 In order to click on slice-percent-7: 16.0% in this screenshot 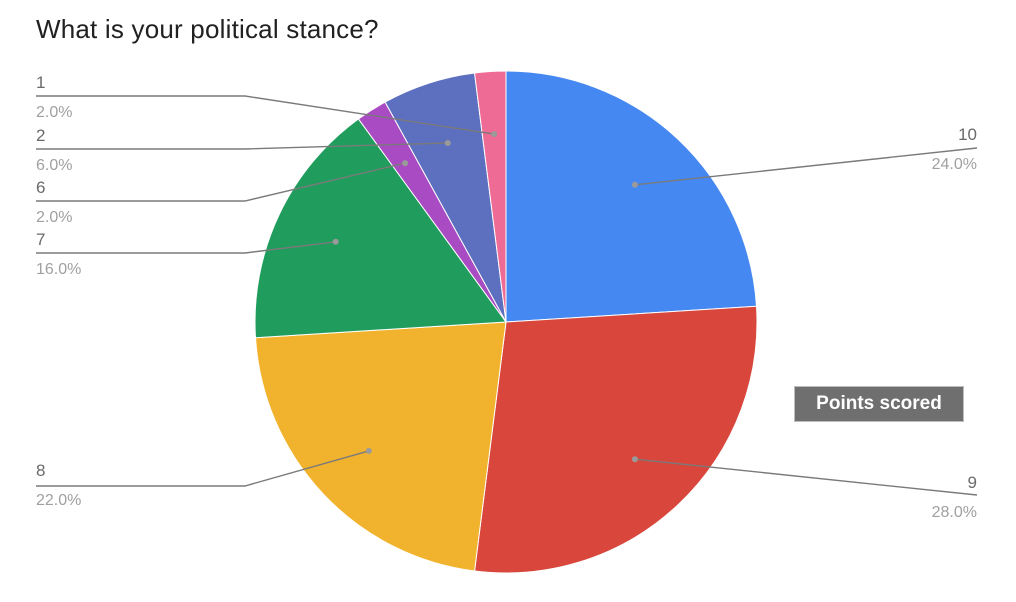, I will do `click(58, 269)`.